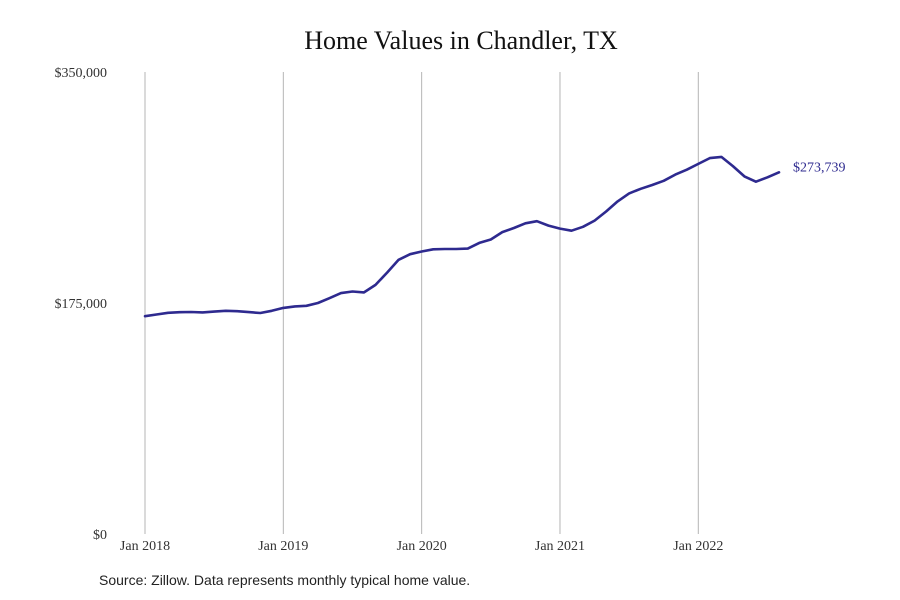 The width and height of the screenshot is (900, 600). What do you see at coordinates (81, 304) in the screenshot?
I see `y-tick-label: $175,000` at bounding box center [81, 304].